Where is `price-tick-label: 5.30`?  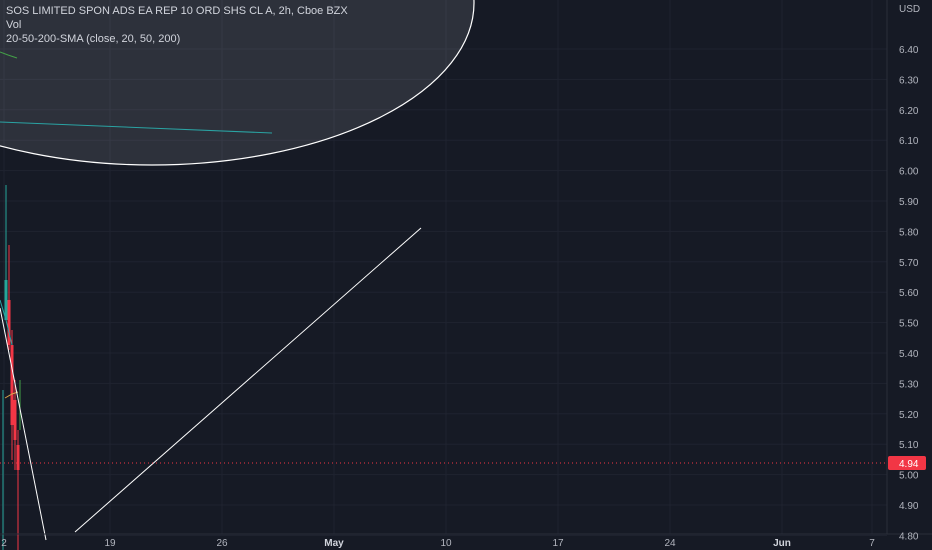 price-tick-label: 5.30 is located at coordinates (909, 384).